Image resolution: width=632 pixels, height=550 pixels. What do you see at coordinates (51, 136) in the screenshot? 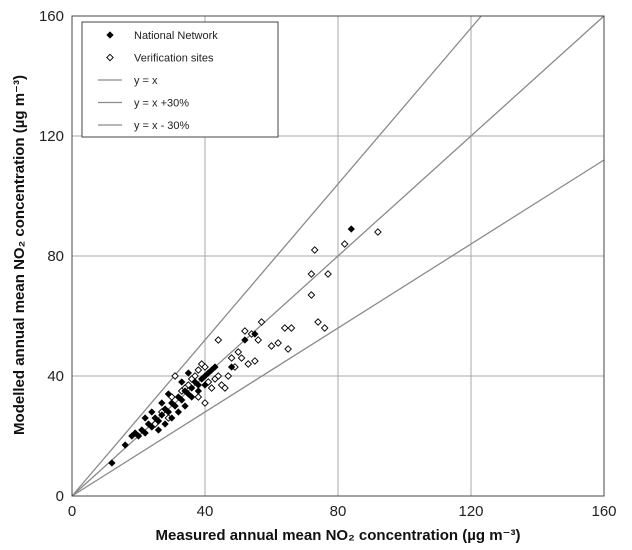
I see `y-tick-label: 120` at bounding box center [51, 136].